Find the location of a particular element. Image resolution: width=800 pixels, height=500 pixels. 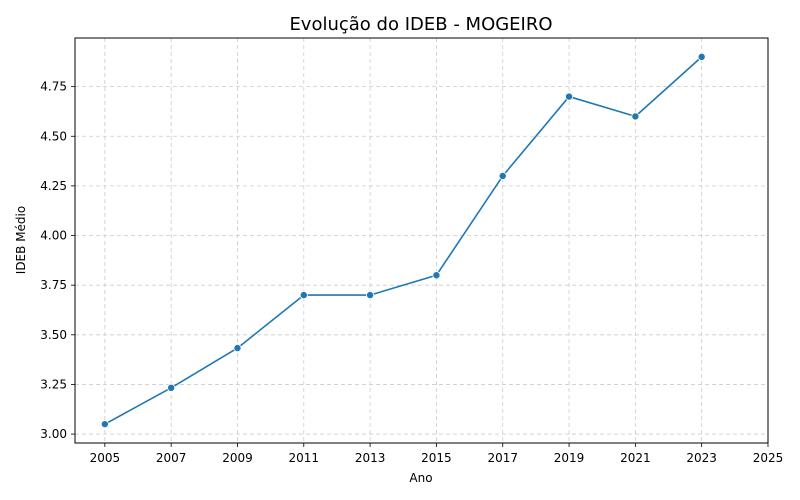

x-tick-label: 2015 is located at coordinates (436, 458).